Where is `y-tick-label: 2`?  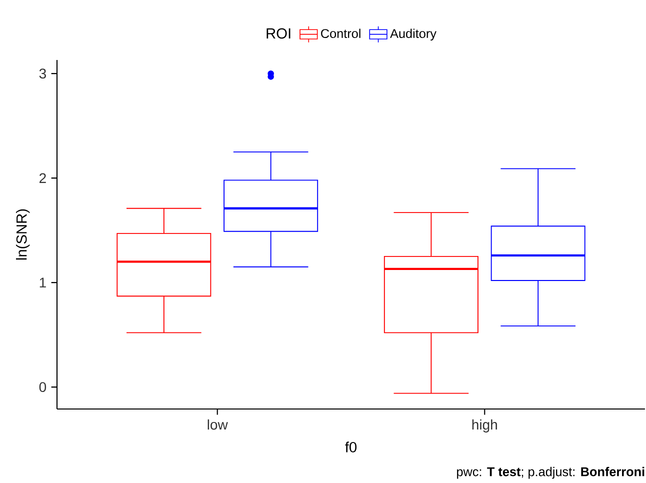
y-tick-label: 2 is located at coordinates (43, 178).